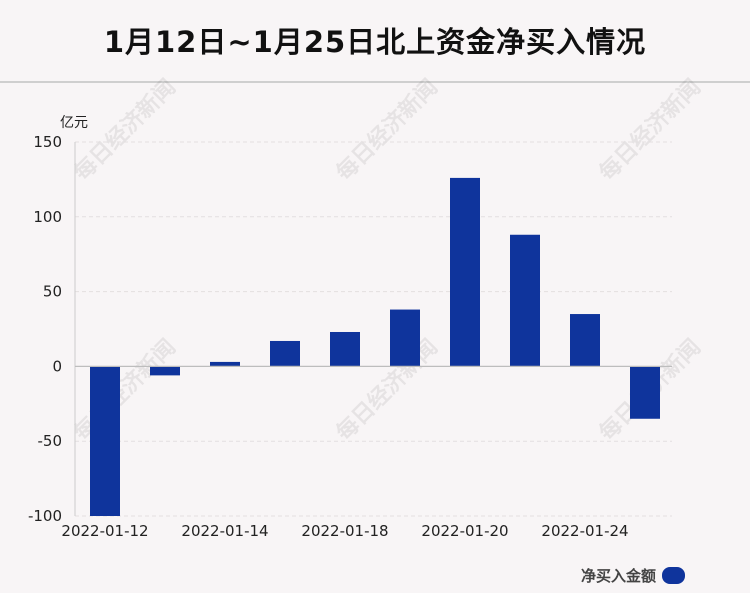  Describe the element at coordinates (47, 217) in the screenshot. I see `y-tick-label: 100` at that location.